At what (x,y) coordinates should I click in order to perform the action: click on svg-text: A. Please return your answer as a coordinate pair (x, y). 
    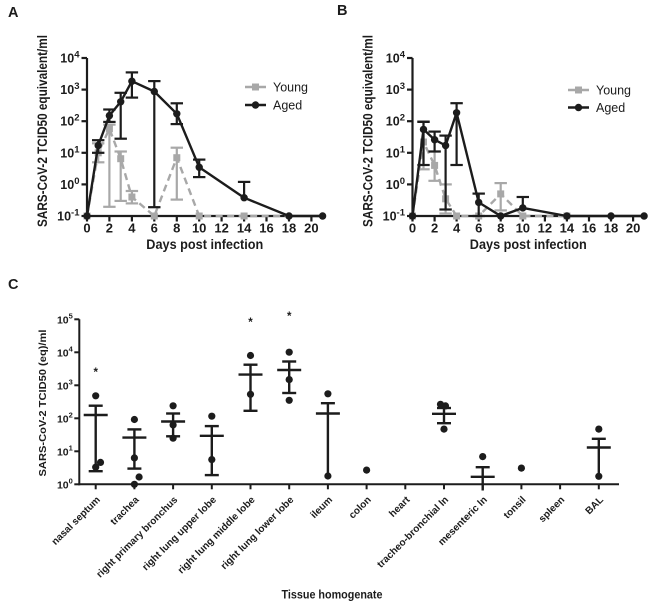
    Looking at the image, I should click on (13, 13).